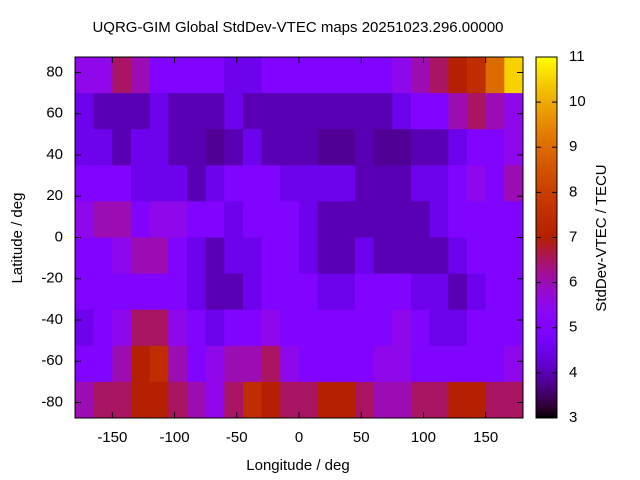 The image size is (640, 480). I want to click on colorbar-tick-label: 3, so click(573, 417).